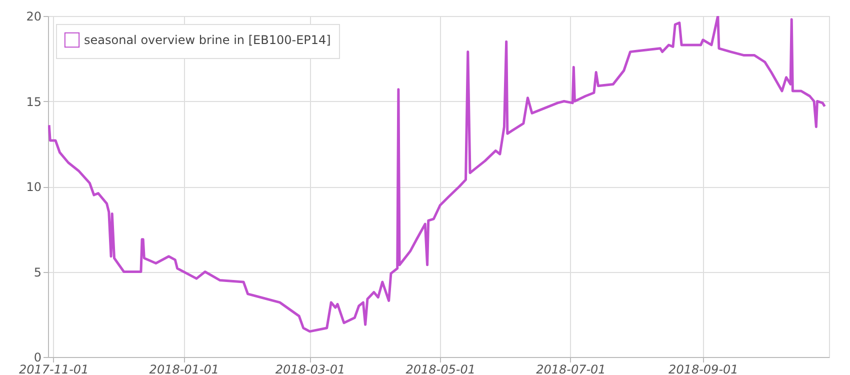  What do you see at coordinates (703, 368) in the screenshot?
I see `x-tick-label: 2018-09-01` at bounding box center [703, 368].